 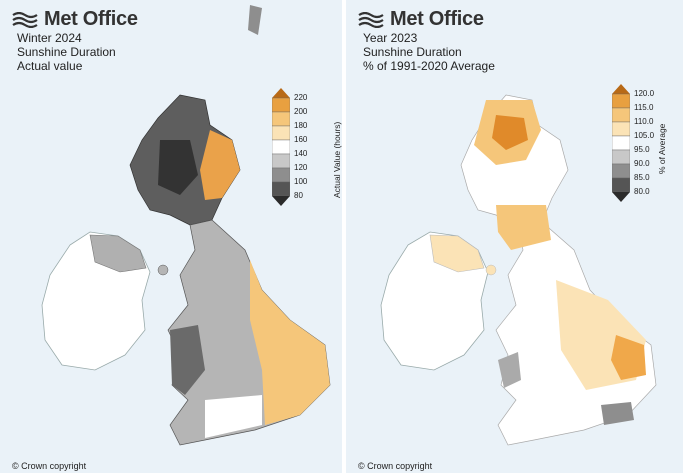 I want to click on legend-tick-label: 80, so click(x=298, y=195).